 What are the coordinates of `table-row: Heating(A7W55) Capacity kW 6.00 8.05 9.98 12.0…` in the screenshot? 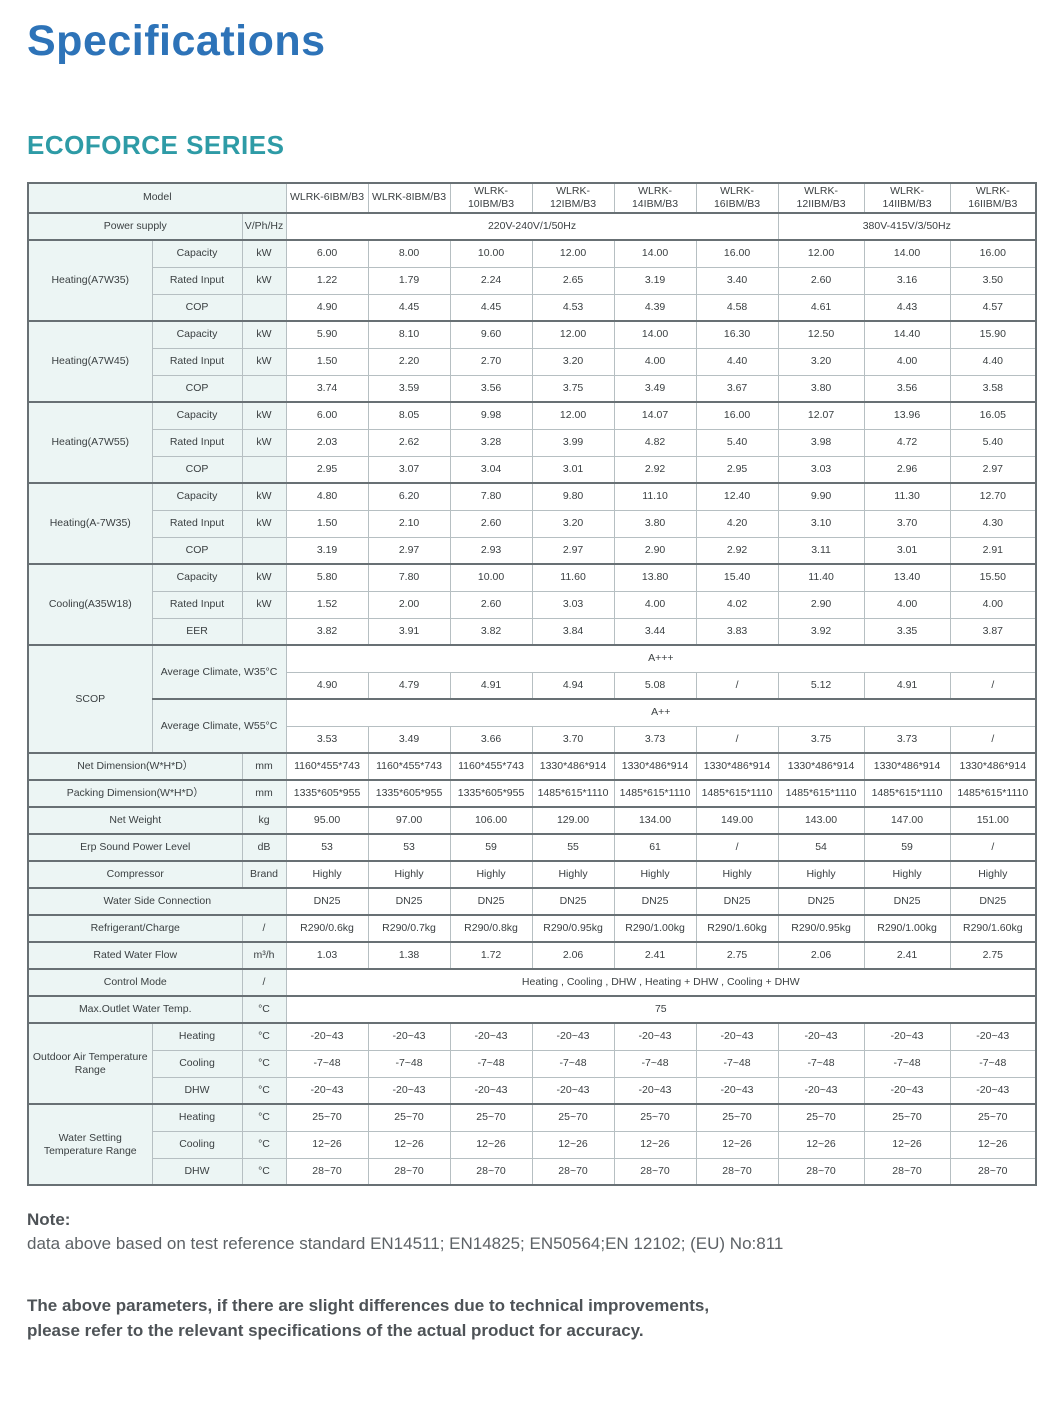 It's located at (532, 442).